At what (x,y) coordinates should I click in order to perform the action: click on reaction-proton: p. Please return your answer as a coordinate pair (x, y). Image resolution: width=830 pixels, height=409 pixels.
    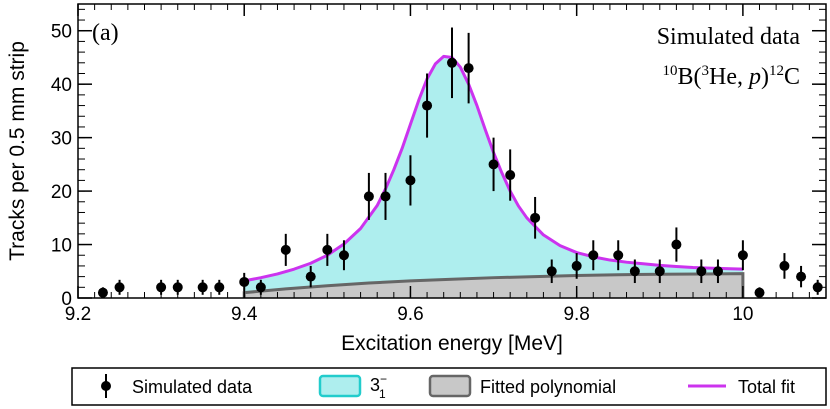
    Looking at the image, I should click on (754, 77).